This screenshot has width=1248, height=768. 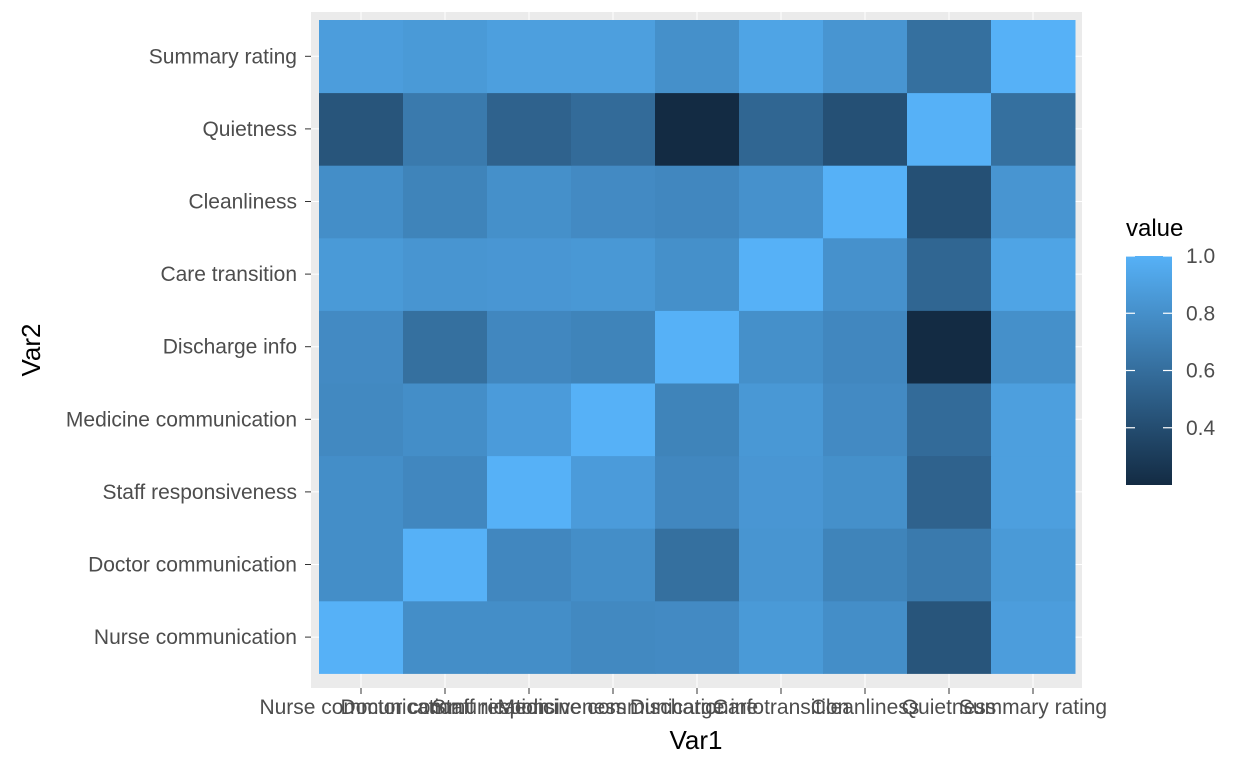 What do you see at coordinates (223, 56) in the screenshot?
I see `y-tick-label: Summary rating` at bounding box center [223, 56].